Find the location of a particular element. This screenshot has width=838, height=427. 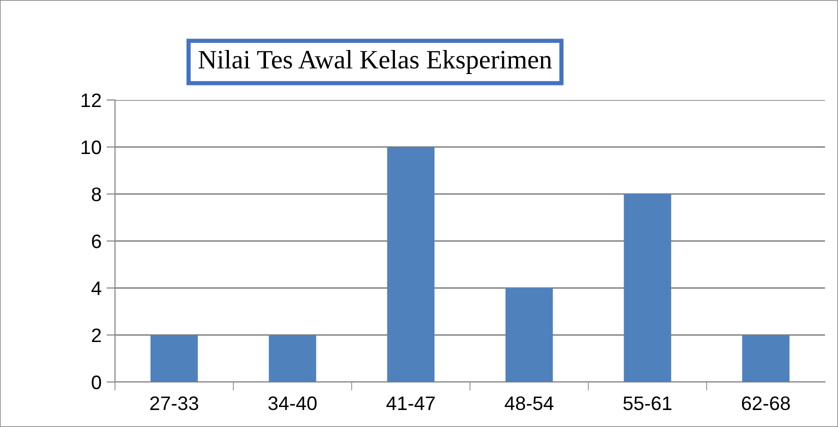

x-tick-label: 34-40 is located at coordinates (292, 403).